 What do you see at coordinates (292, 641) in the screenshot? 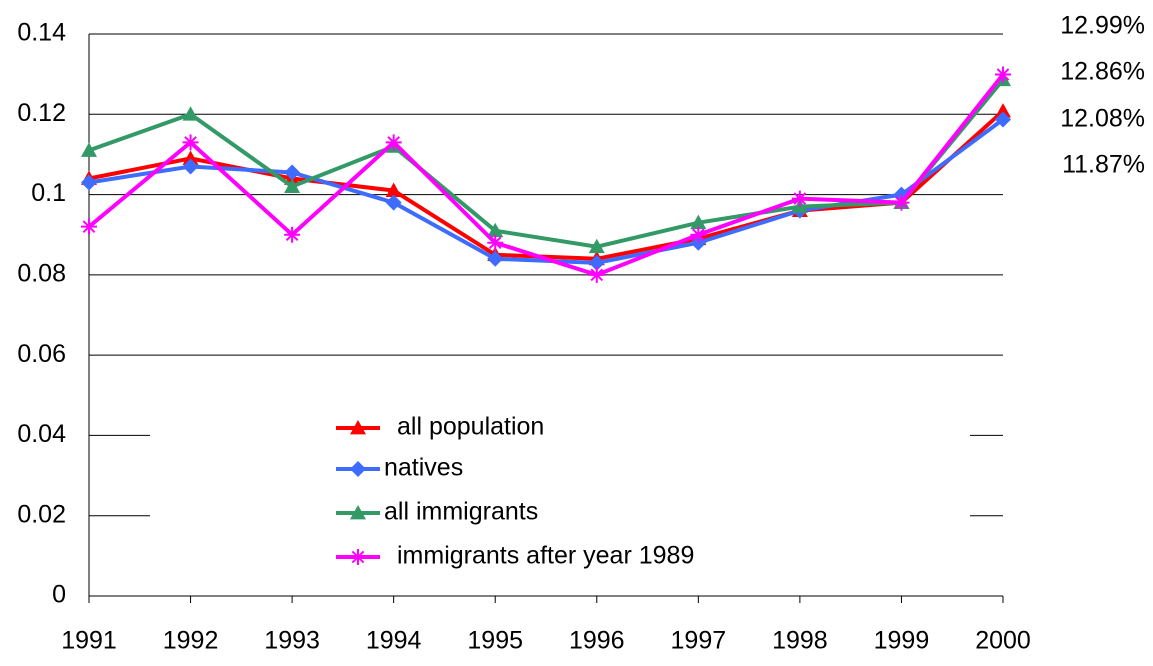
I see `x-tick-label: 1993` at bounding box center [292, 641].